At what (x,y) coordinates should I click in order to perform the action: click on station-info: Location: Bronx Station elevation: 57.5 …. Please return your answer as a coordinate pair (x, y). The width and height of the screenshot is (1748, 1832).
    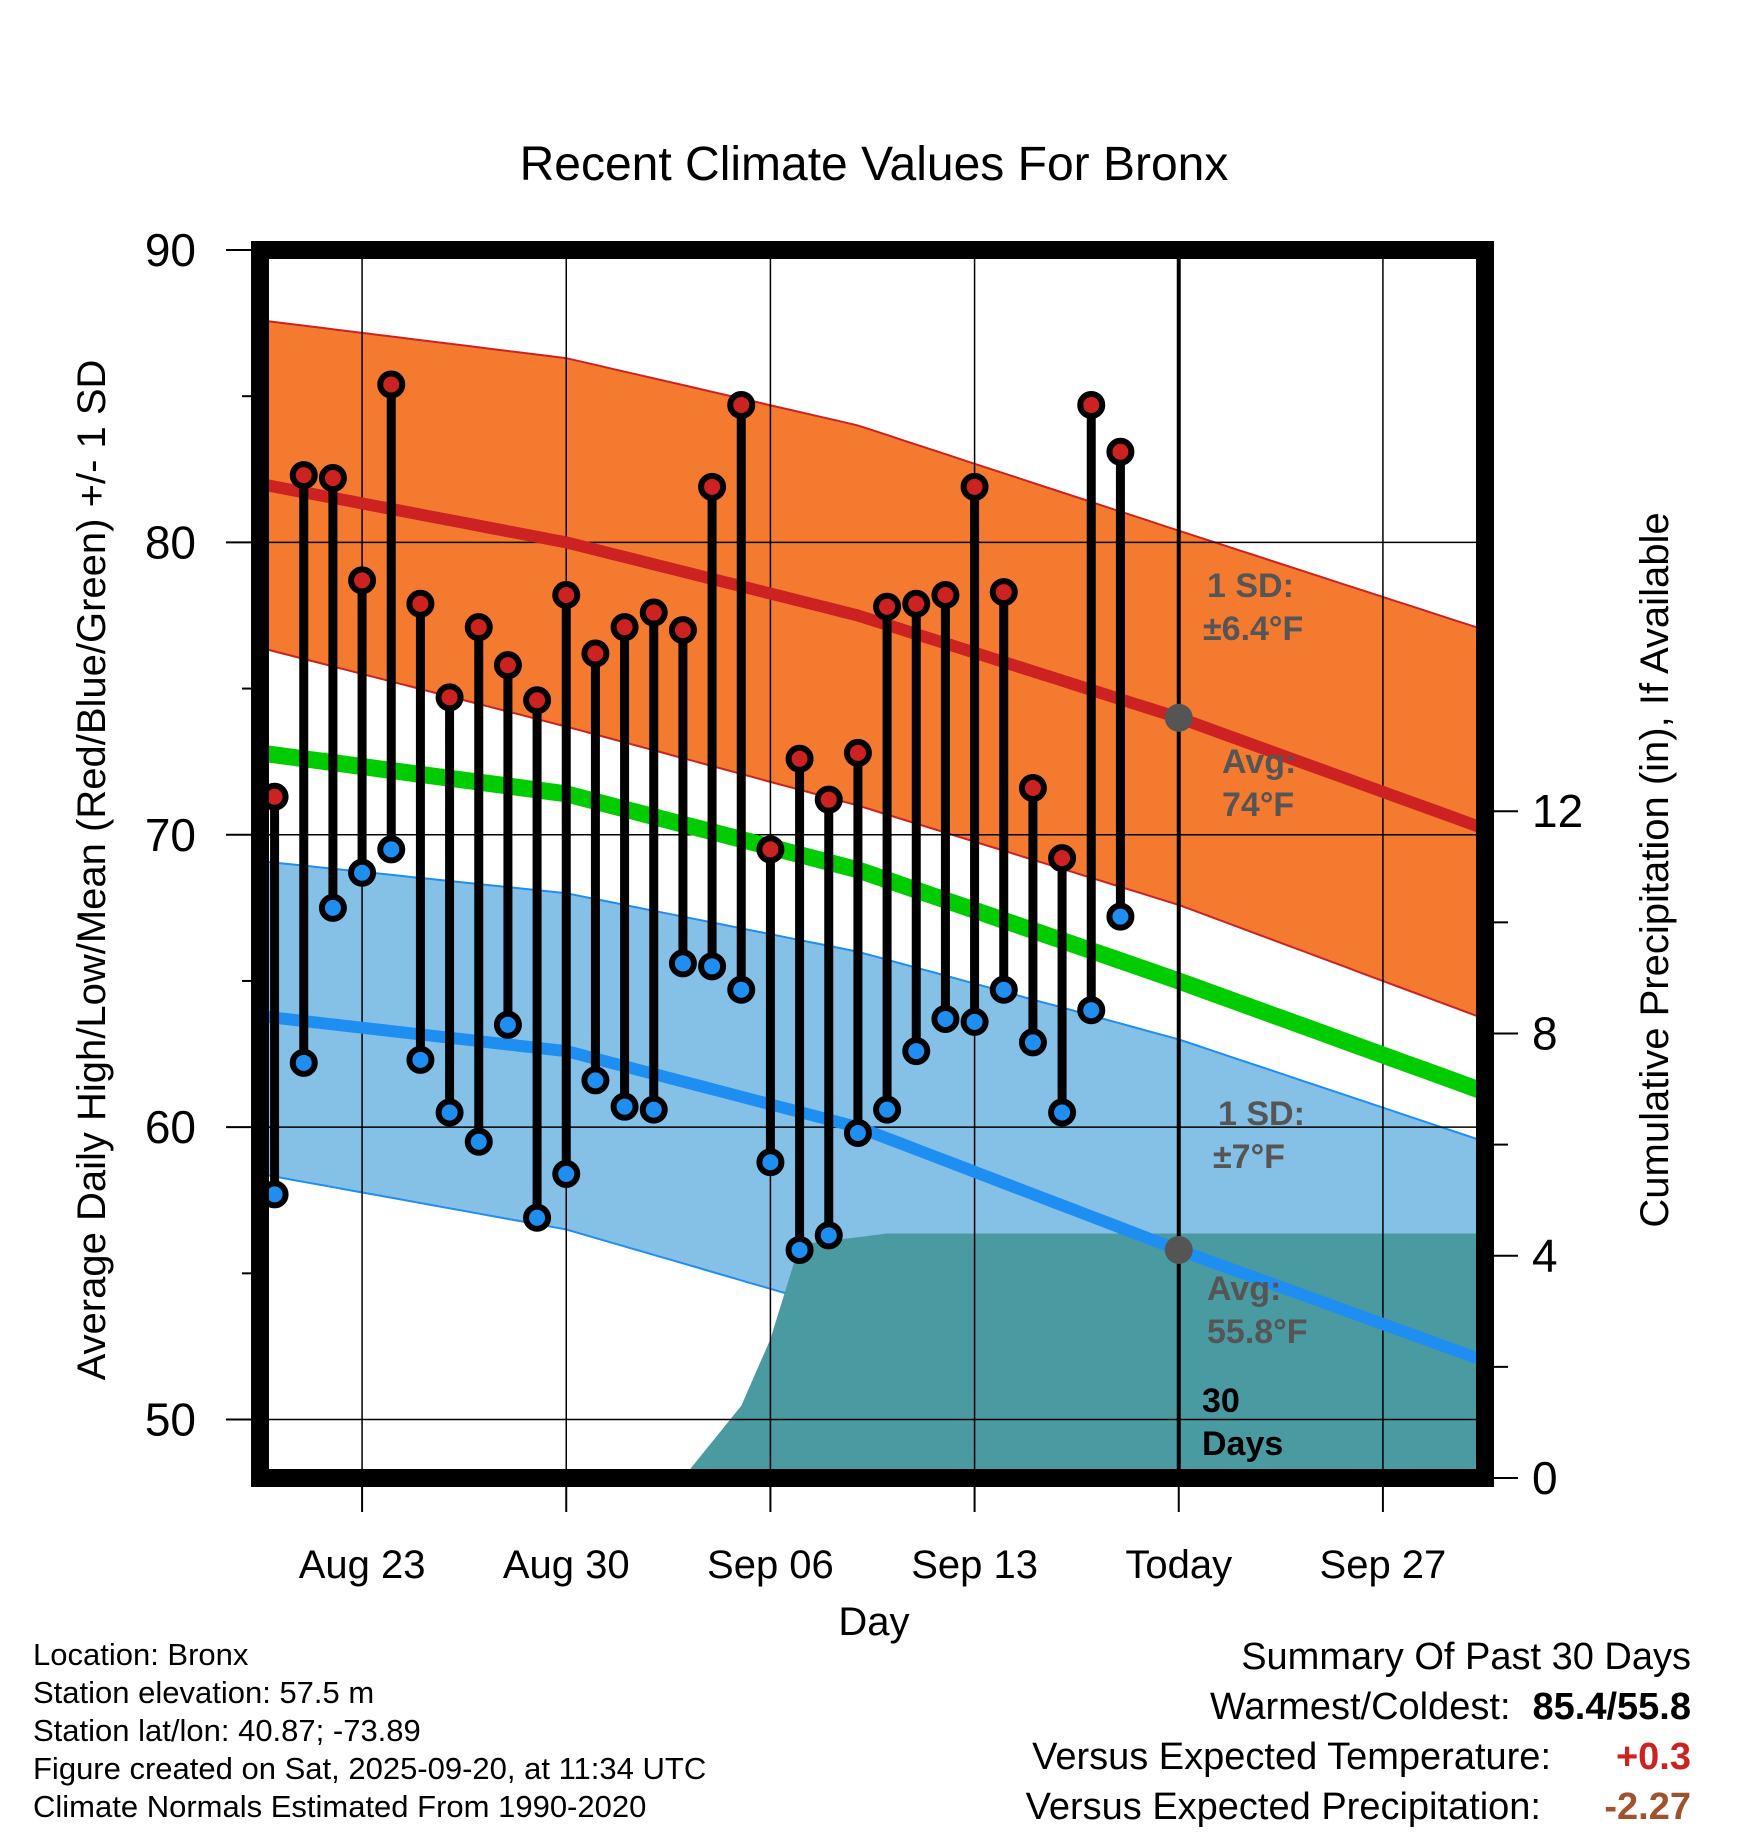
    Looking at the image, I should click on (369, 1731).